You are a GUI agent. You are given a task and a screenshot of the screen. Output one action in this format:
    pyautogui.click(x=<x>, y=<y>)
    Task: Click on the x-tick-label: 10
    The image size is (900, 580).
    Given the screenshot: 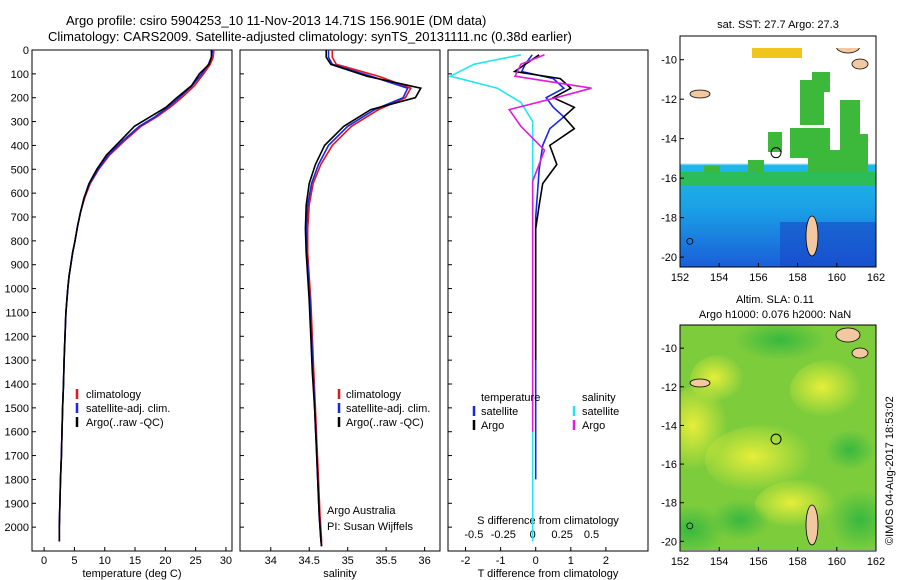 What is the action you would take?
    pyautogui.click(x=105, y=561)
    